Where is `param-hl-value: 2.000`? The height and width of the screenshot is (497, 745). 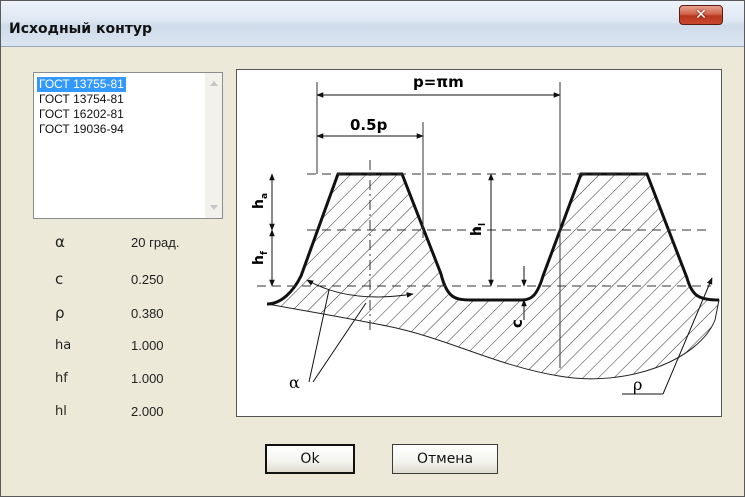 param-hl-value: 2.000 is located at coordinates (147, 411).